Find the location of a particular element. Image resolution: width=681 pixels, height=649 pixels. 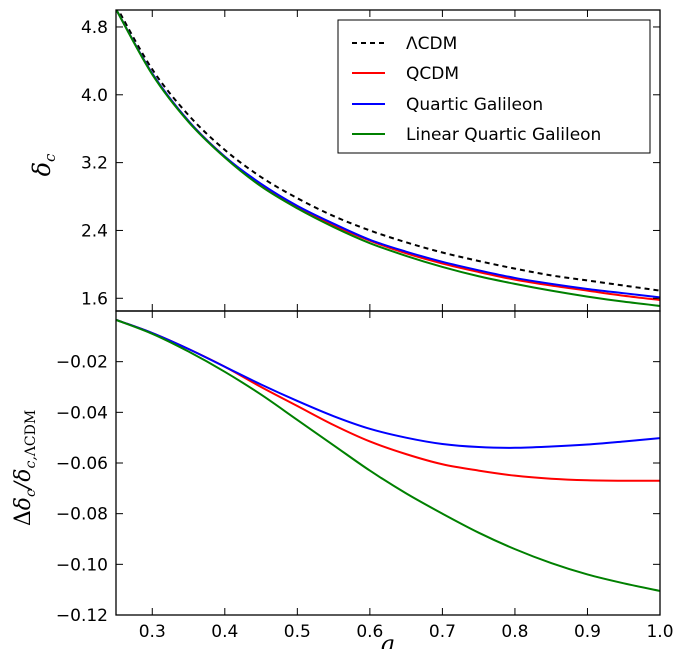

legend-frame is located at coordinates (494, 86).